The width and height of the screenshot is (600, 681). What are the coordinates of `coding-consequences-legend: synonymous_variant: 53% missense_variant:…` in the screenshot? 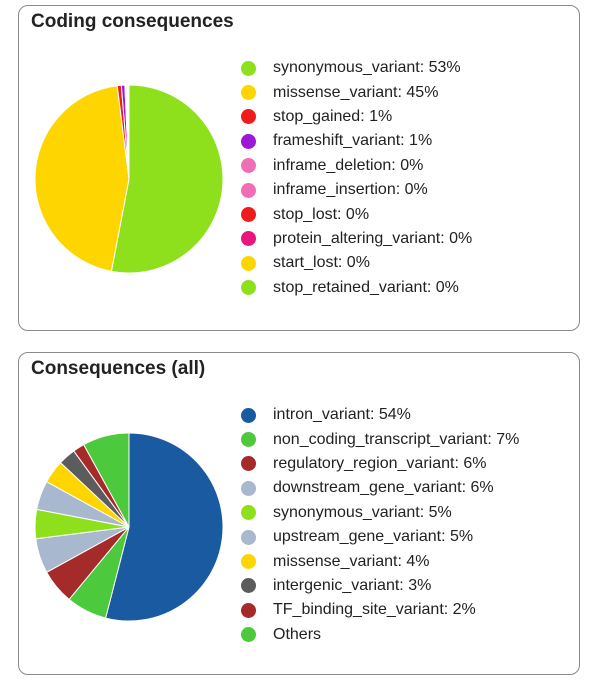 It's located at (356, 178).